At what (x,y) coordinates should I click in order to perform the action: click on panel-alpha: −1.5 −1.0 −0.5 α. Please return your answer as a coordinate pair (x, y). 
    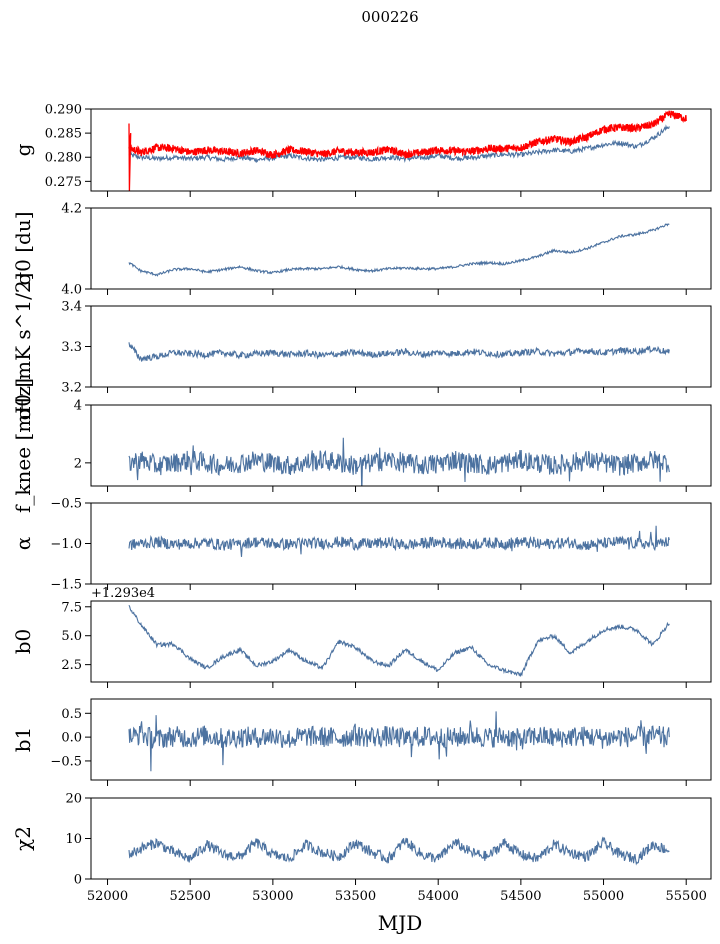
    Looking at the image, I should click on (361, 545).